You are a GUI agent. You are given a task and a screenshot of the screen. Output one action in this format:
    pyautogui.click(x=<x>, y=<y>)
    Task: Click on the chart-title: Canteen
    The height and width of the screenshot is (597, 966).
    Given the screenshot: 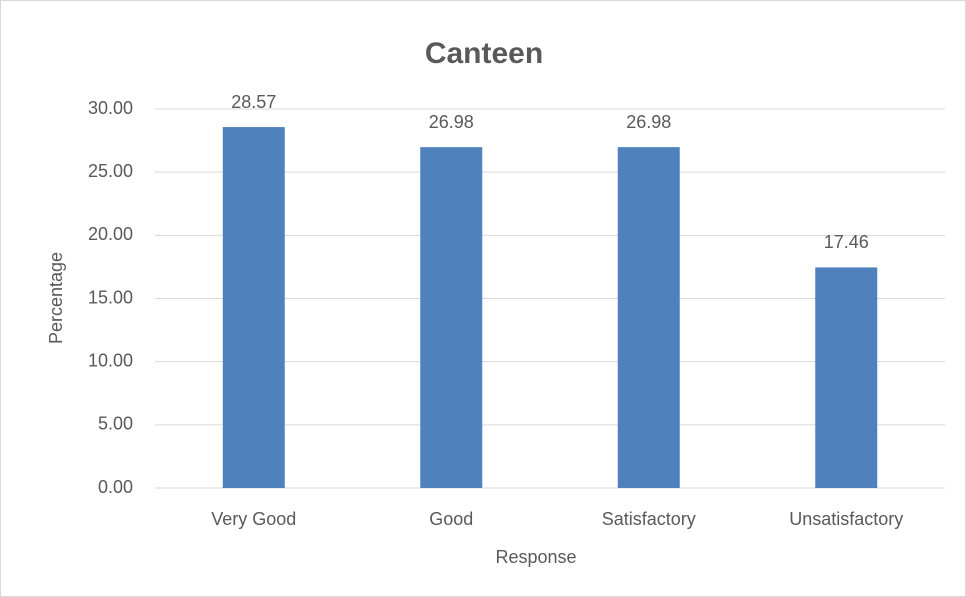 What is the action you would take?
    pyautogui.click(x=484, y=53)
    